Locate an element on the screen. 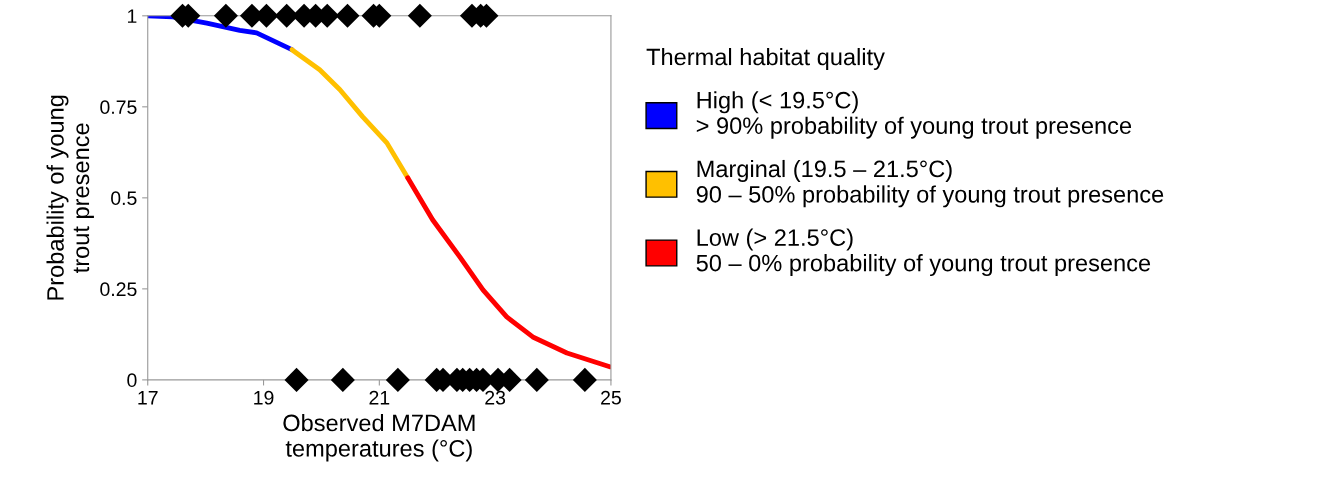  y-tick-label: 0 is located at coordinates (132, 380).